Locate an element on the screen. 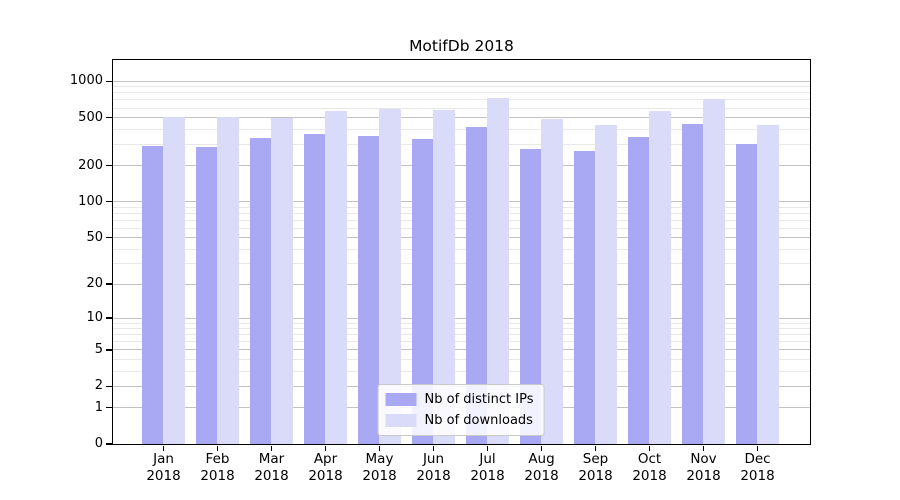 Image resolution: width=900 pixels, height=500 pixels. bar-distinct-ips-apr is located at coordinates (314, 289).